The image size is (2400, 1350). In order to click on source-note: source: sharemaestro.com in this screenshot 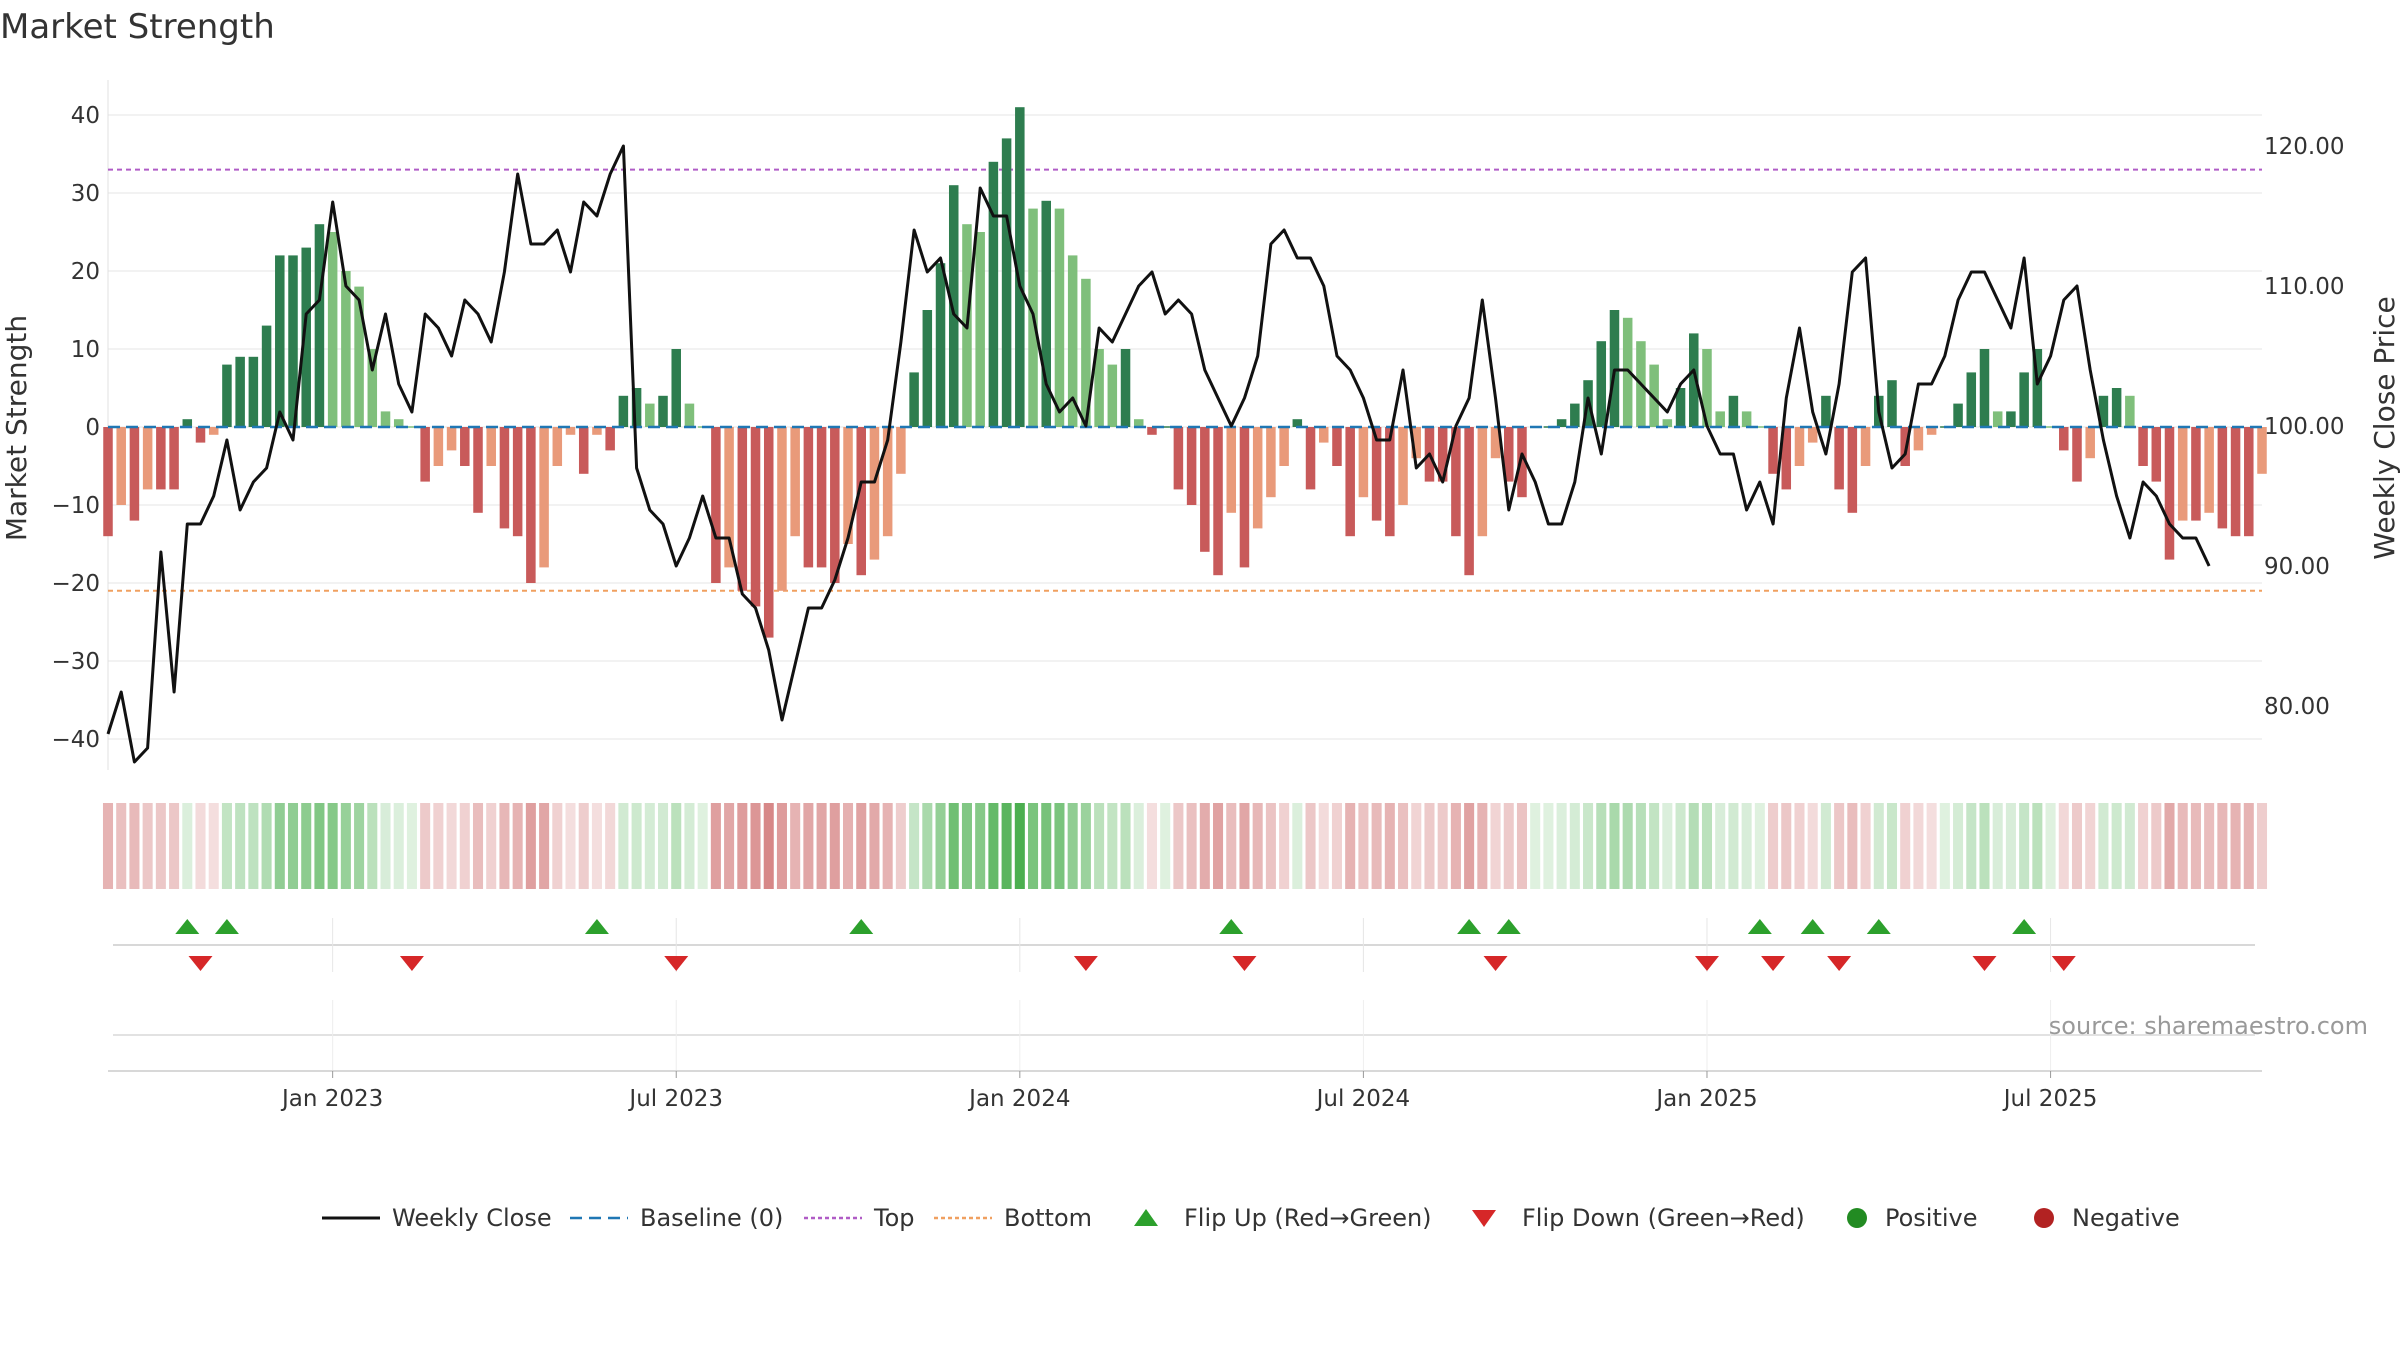, I will do `click(2208, 1026)`.